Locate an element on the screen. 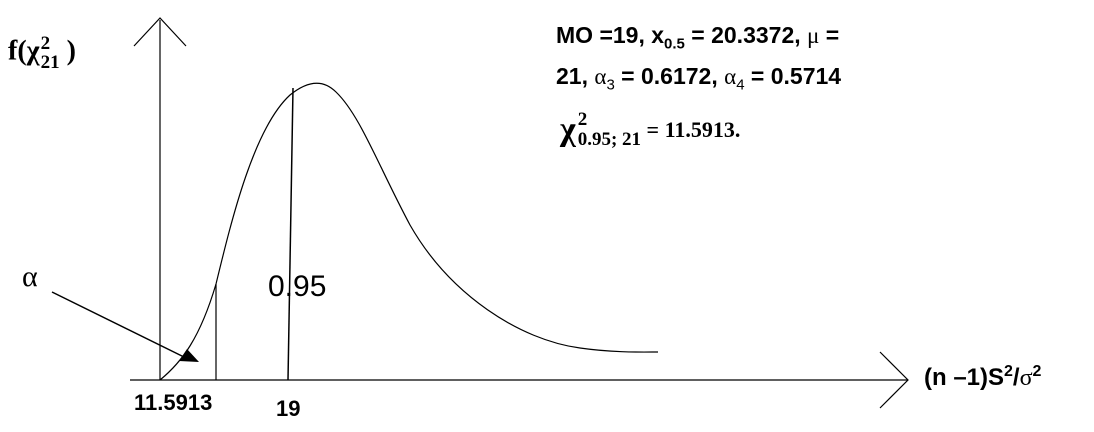 The width and height of the screenshot is (1094, 432). stats-line2-a: 21, is located at coordinates (575, 76).